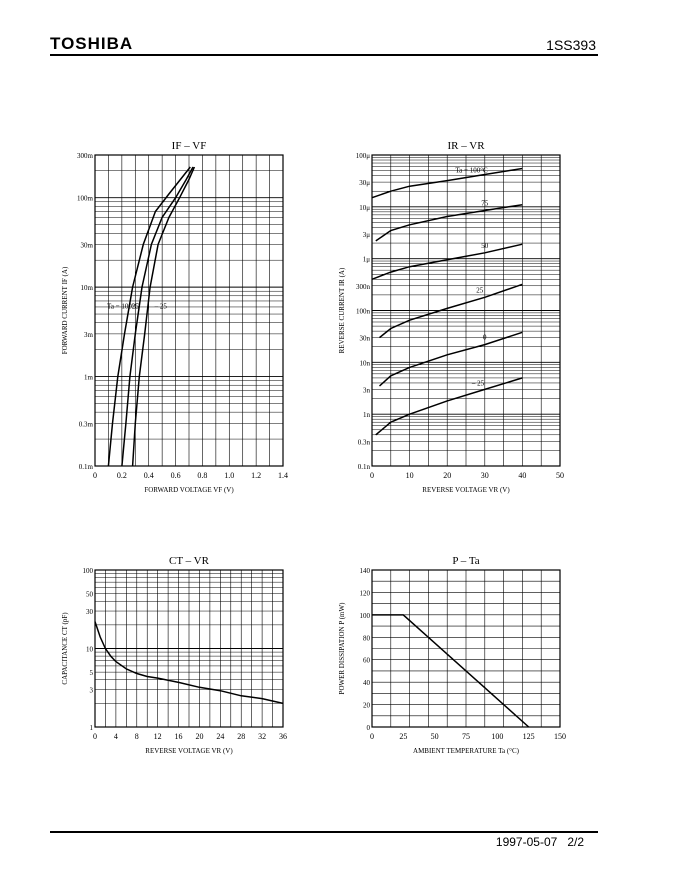 The height and width of the screenshot is (880, 680). What do you see at coordinates (369, 728) in the screenshot?
I see `y-tick-label: 0` at bounding box center [369, 728].